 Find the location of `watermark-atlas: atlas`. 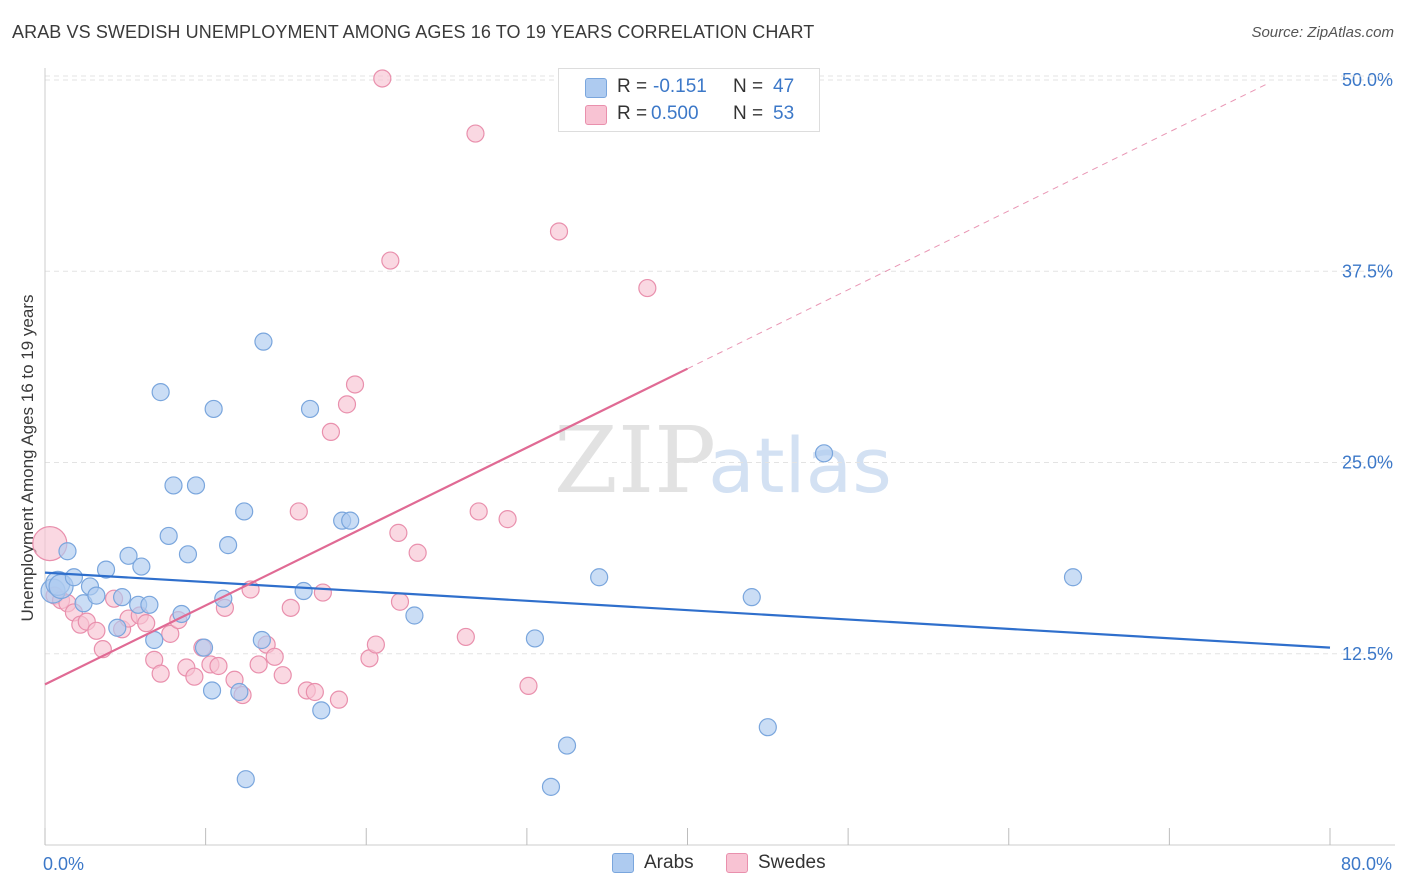

watermark-atlas: atlas is located at coordinates (800, 465).